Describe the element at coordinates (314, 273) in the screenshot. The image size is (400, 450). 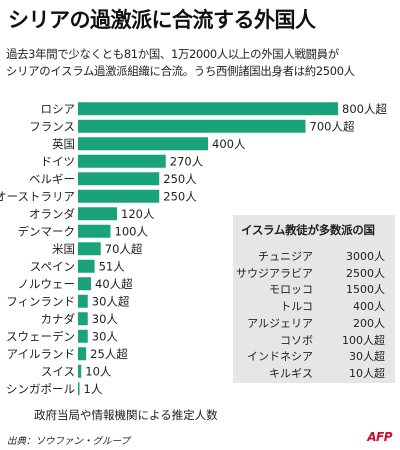
I see `inset-row: サウジアラビア 2500人` at that location.